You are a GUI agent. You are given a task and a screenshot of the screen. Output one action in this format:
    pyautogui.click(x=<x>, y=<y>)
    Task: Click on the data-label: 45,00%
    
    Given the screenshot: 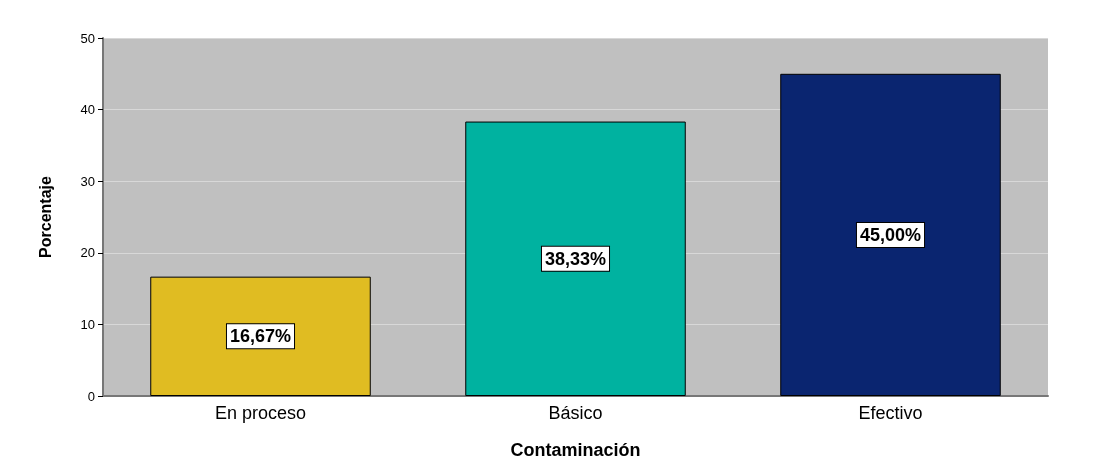 What is the action you would take?
    pyautogui.click(x=890, y=234)
    